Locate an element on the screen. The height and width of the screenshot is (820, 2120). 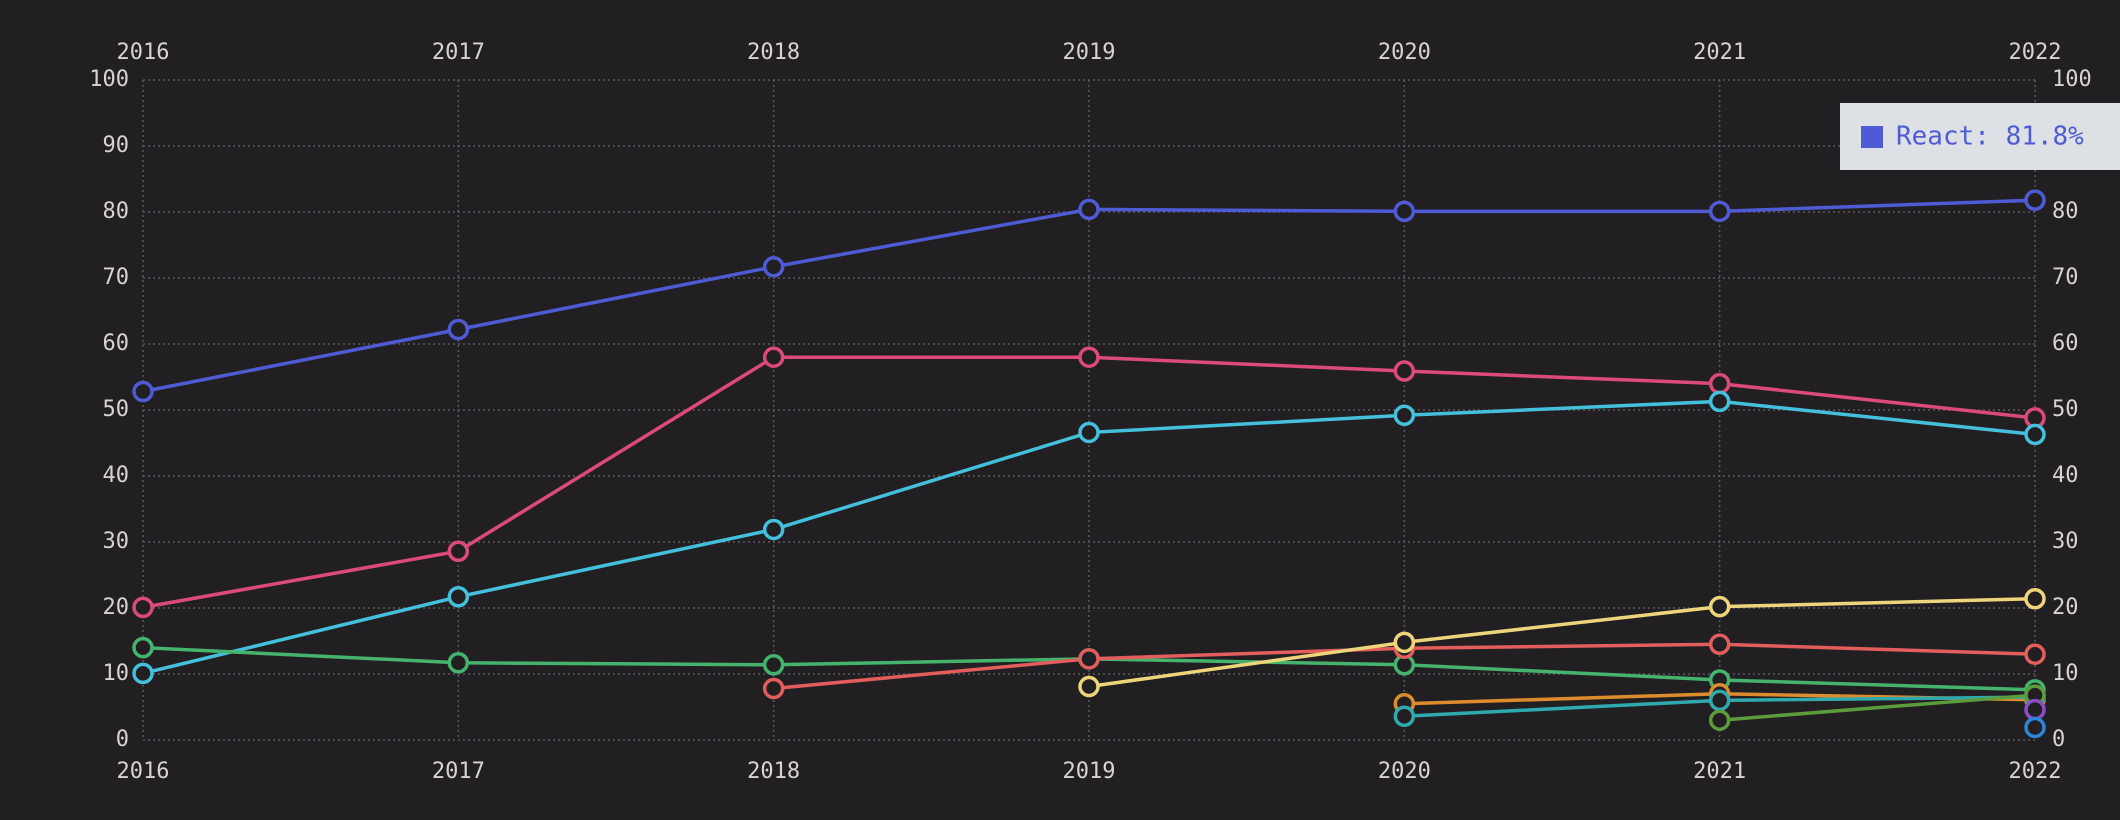
x-tick-label-top: 2019 is located at coordinates (1089, 52).